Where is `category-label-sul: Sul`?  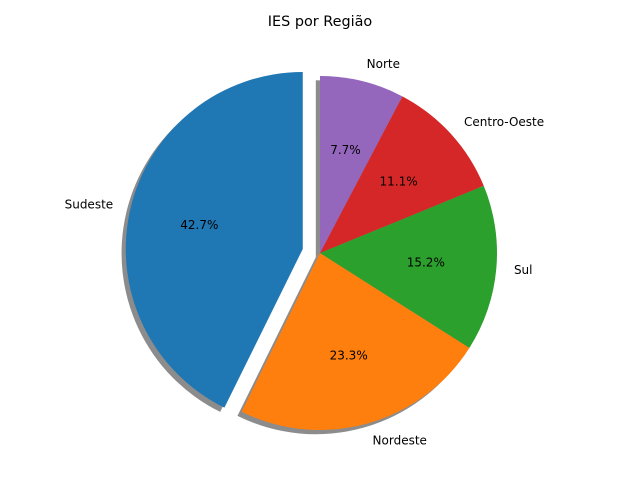 category-label-sul: Sul is located at coordinates (523, 270).